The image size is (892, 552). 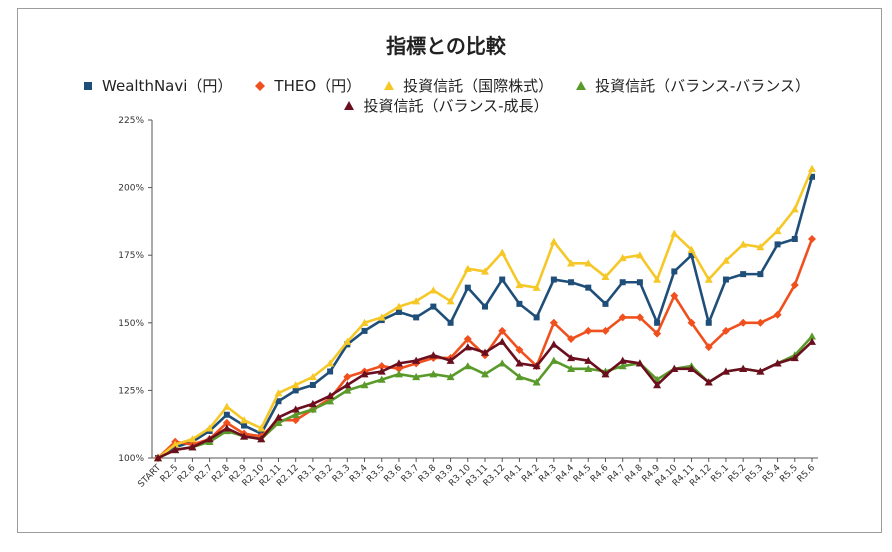 I want to click on x-tick-label: R3.7, so click(x=411, y=474).